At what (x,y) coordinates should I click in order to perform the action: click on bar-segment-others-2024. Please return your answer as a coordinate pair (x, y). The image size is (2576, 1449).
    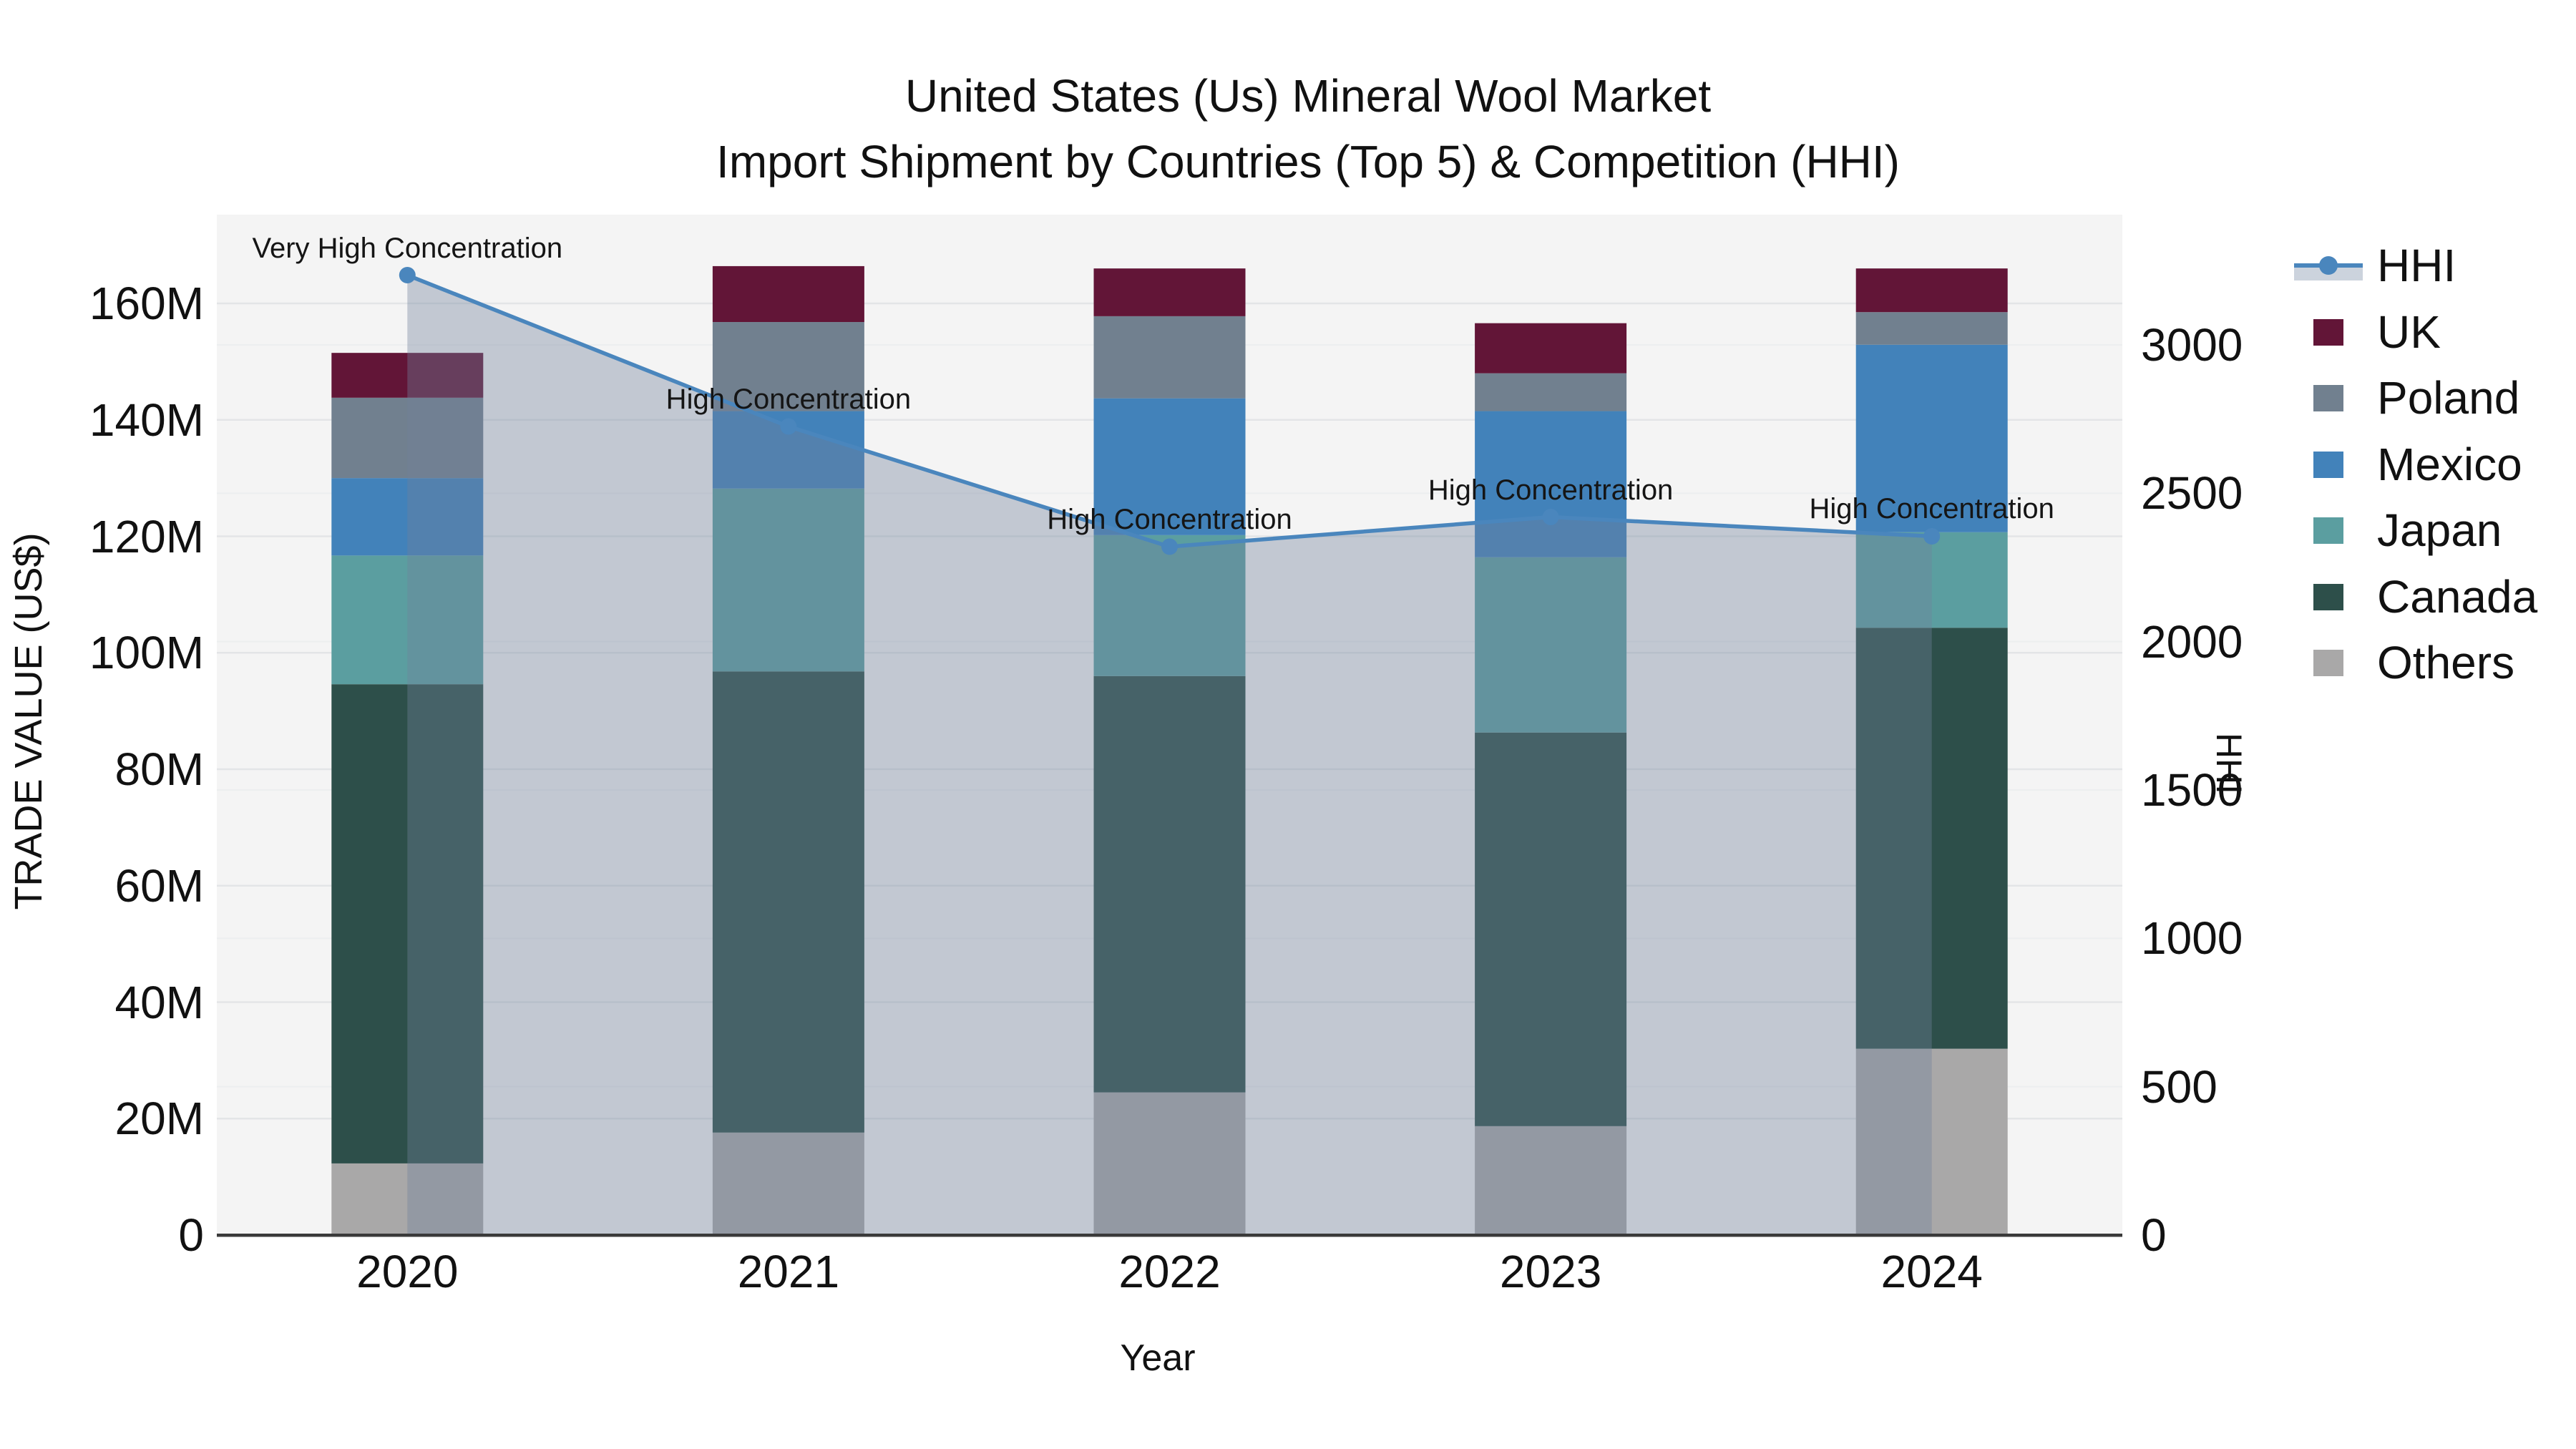
    Looking at the image, I should click on (1931, 1141).